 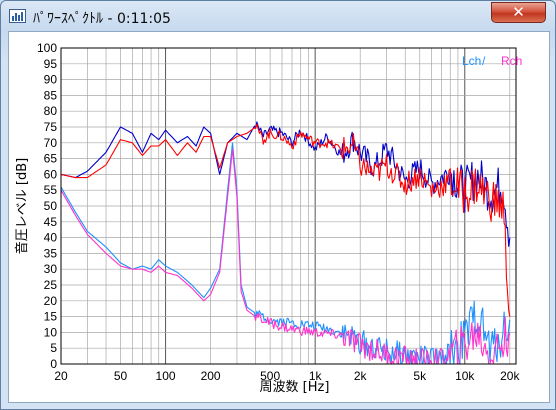 I want to click on x-tick-label: 50, so click(x=121, y=376).